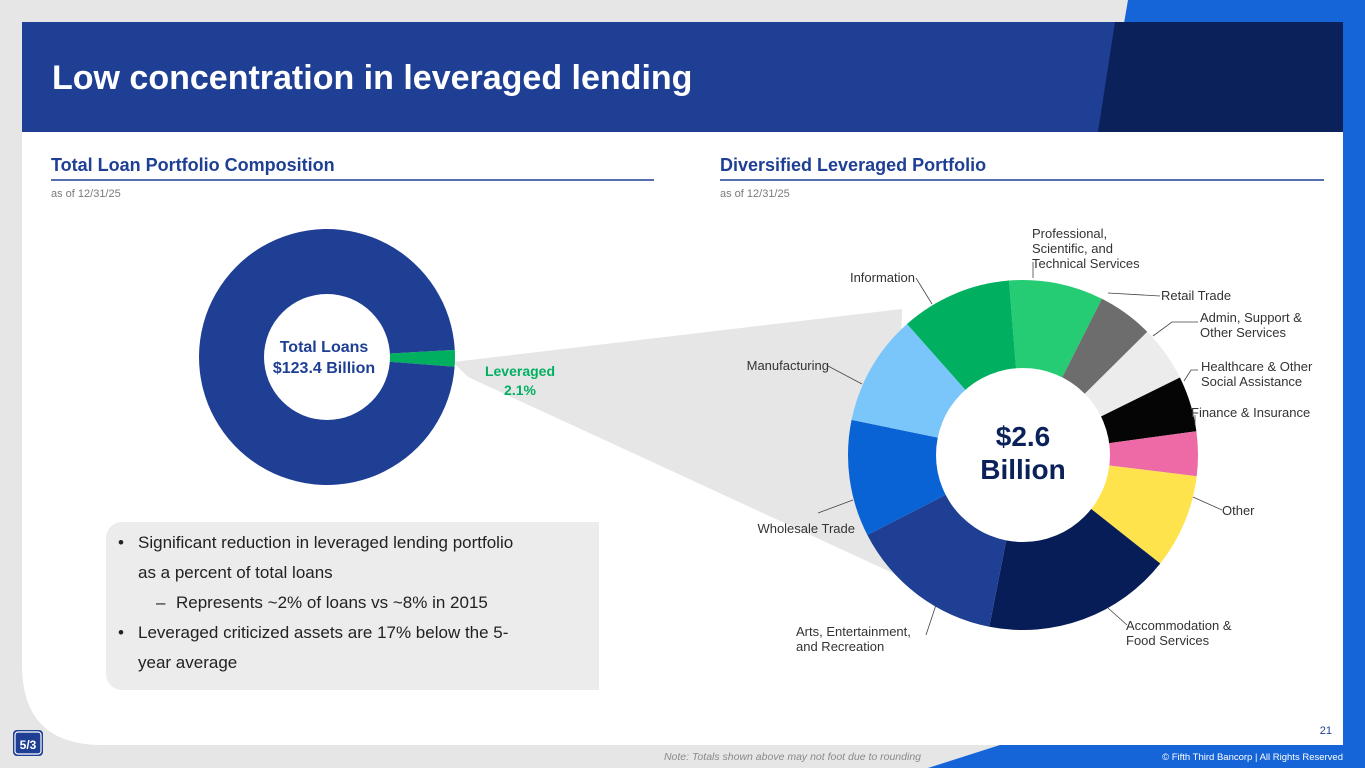 This screenshot has width=1365, height=768. What do you see at coordinates (1252, 381) in the screenshot?
I see `segment-label-line: Social Assistance` at bounding box center [1252, 381].